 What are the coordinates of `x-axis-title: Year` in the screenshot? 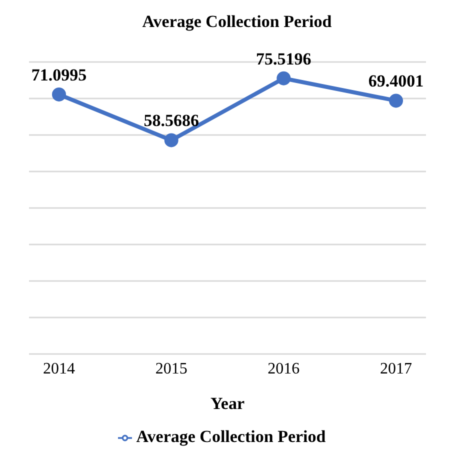 It's located at (227, 403).